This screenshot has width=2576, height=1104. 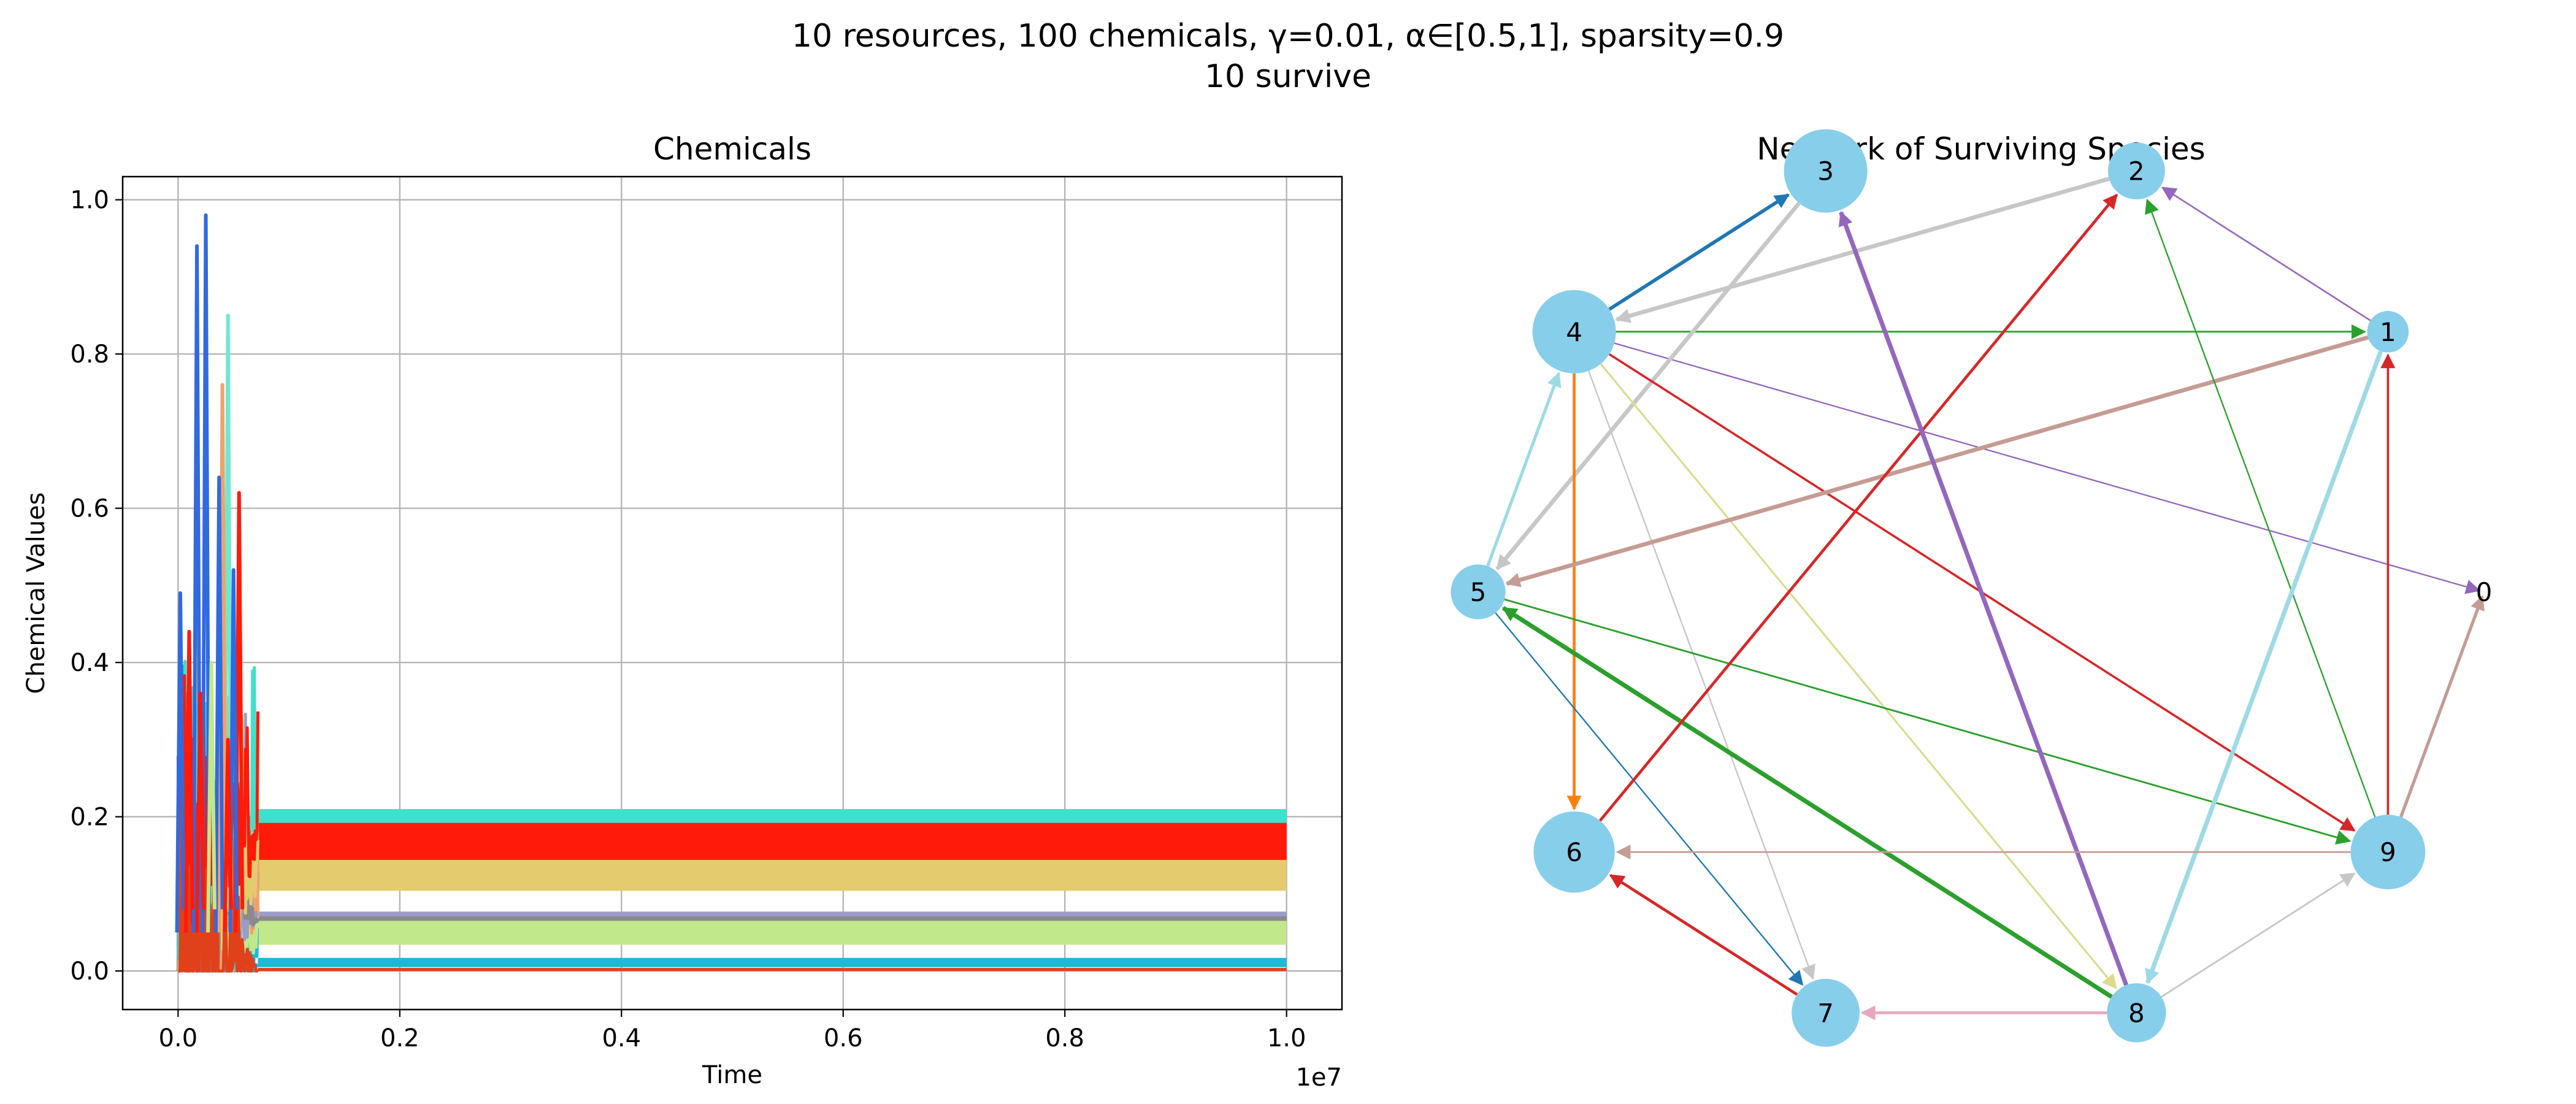 What do you see at coordinates (89, 354) in the screenshot?
I see `y-tick-label: 0.8` at bounding box center [89, 354].